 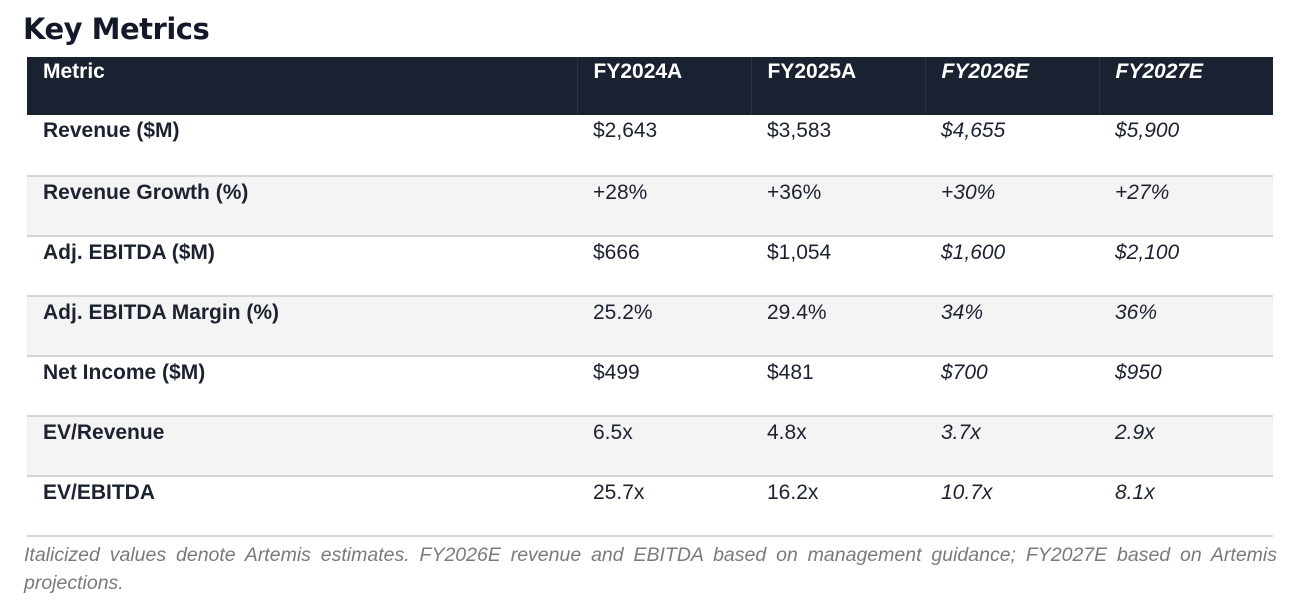 I want to click on metric-label: Revenue Growth (%), so click(x=302, y=206).